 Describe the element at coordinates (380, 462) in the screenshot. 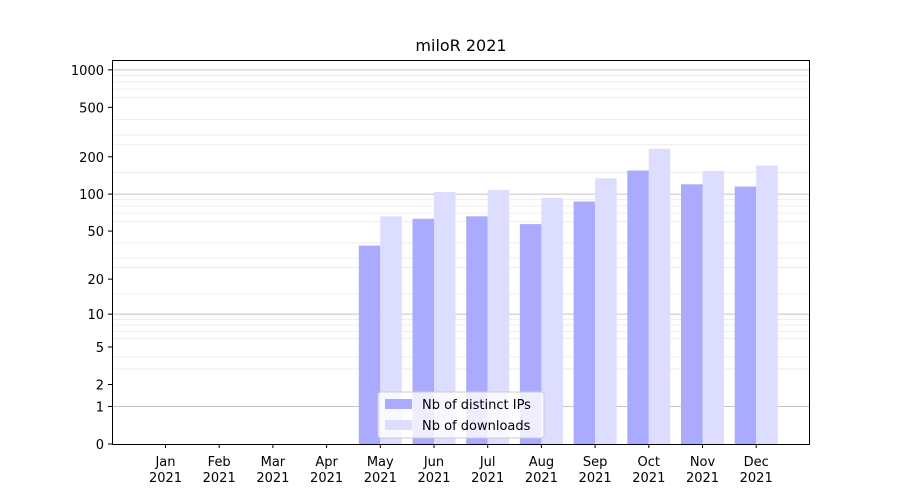

I see `x-tick-label-month: May` at that location.